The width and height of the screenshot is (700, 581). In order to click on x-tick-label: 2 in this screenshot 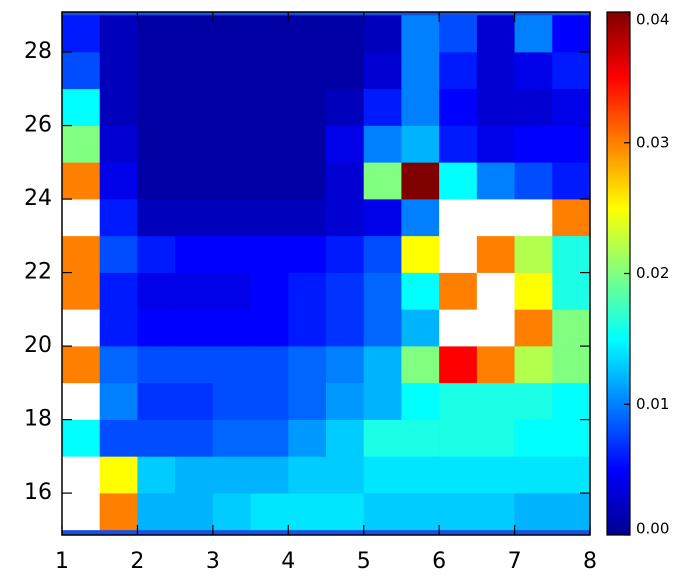, I will do `click(137, 561)`.